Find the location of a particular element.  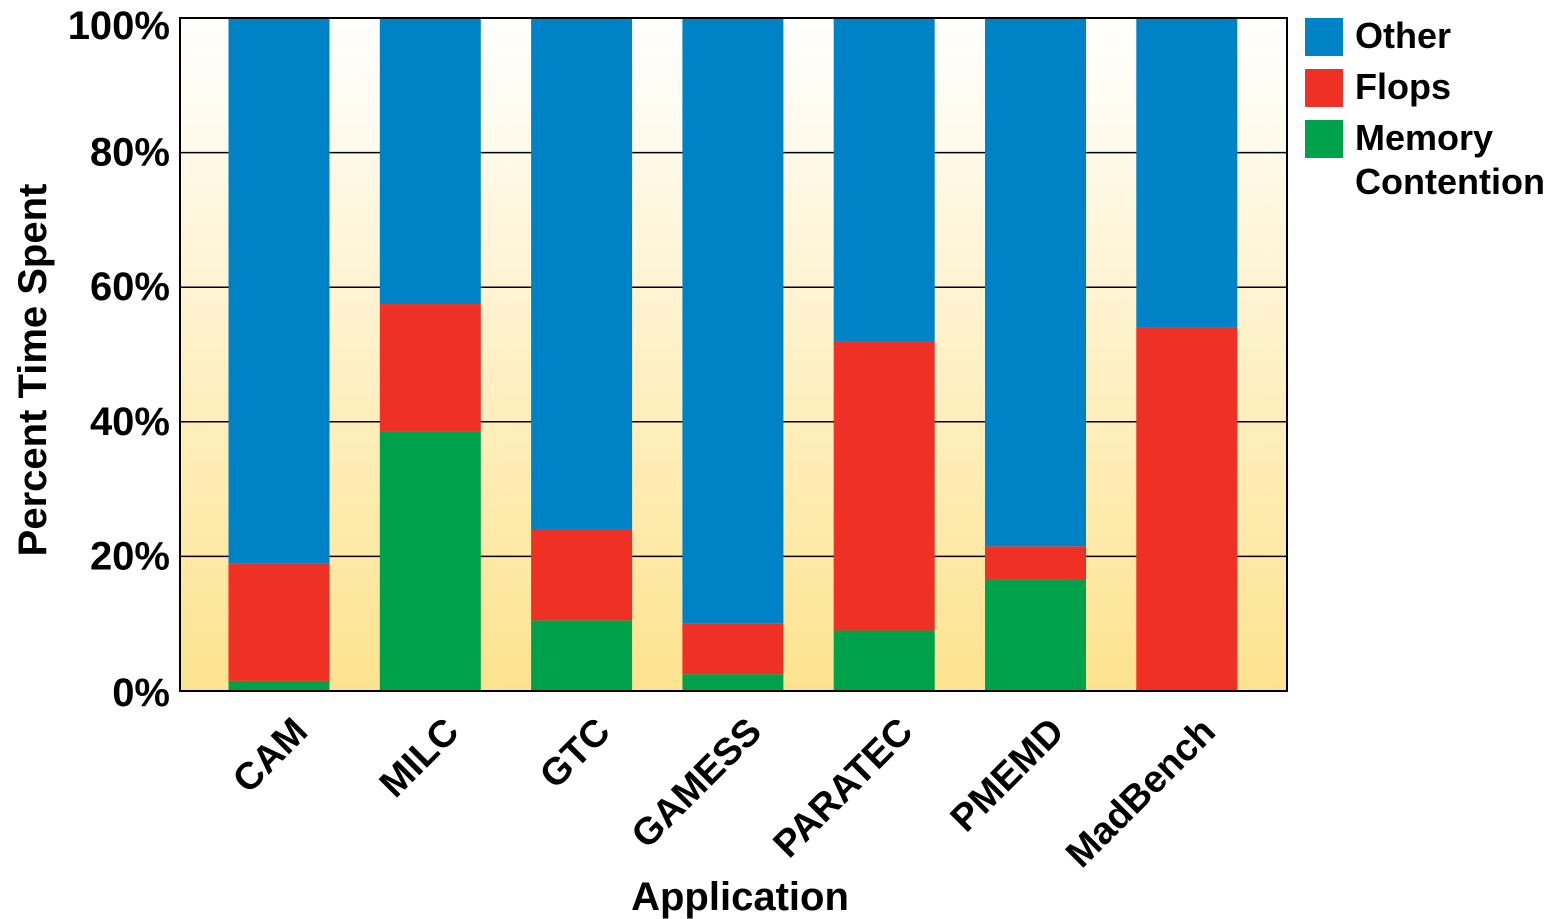

legend-label: Other is located at coordinates (1403, 35).